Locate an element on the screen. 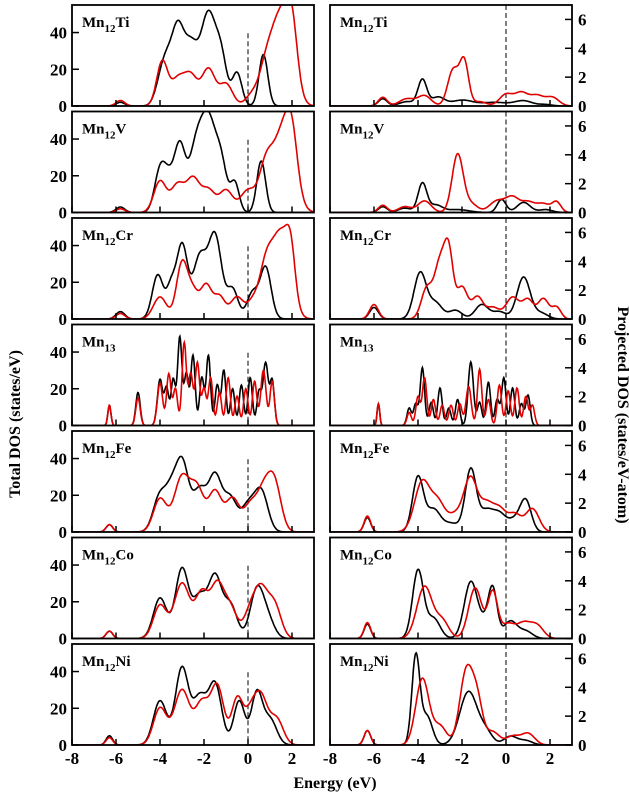 This screenshot has height=794, width=629. y-axis-title-right: Projected DOS (states/eV-atom) is located at coordinates (621, 414).